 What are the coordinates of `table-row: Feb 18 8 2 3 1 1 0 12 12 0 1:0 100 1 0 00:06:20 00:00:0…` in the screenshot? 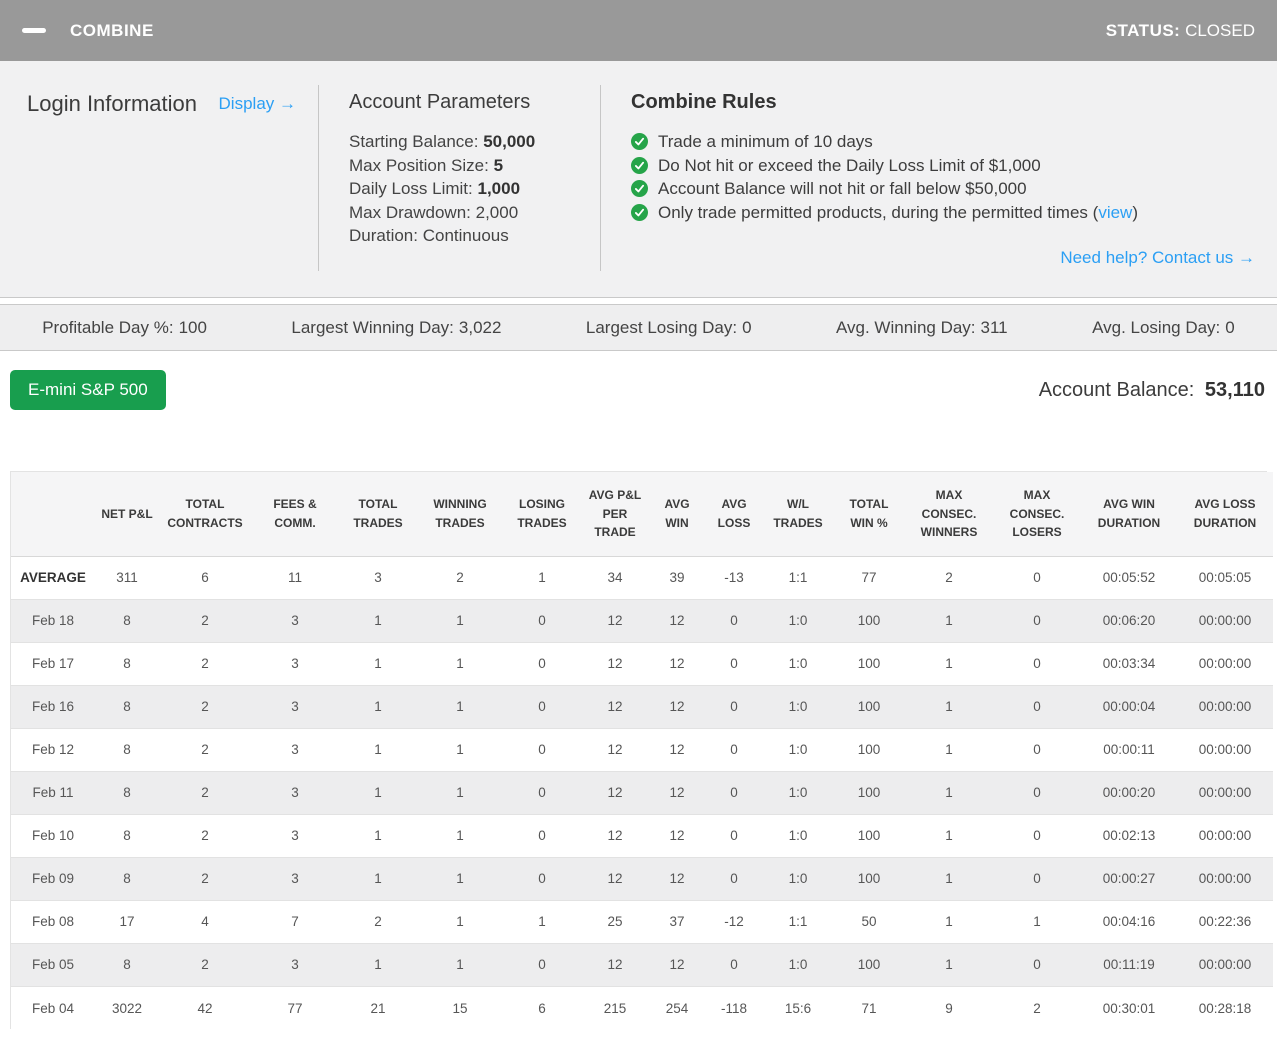 It's located at (642, 621).